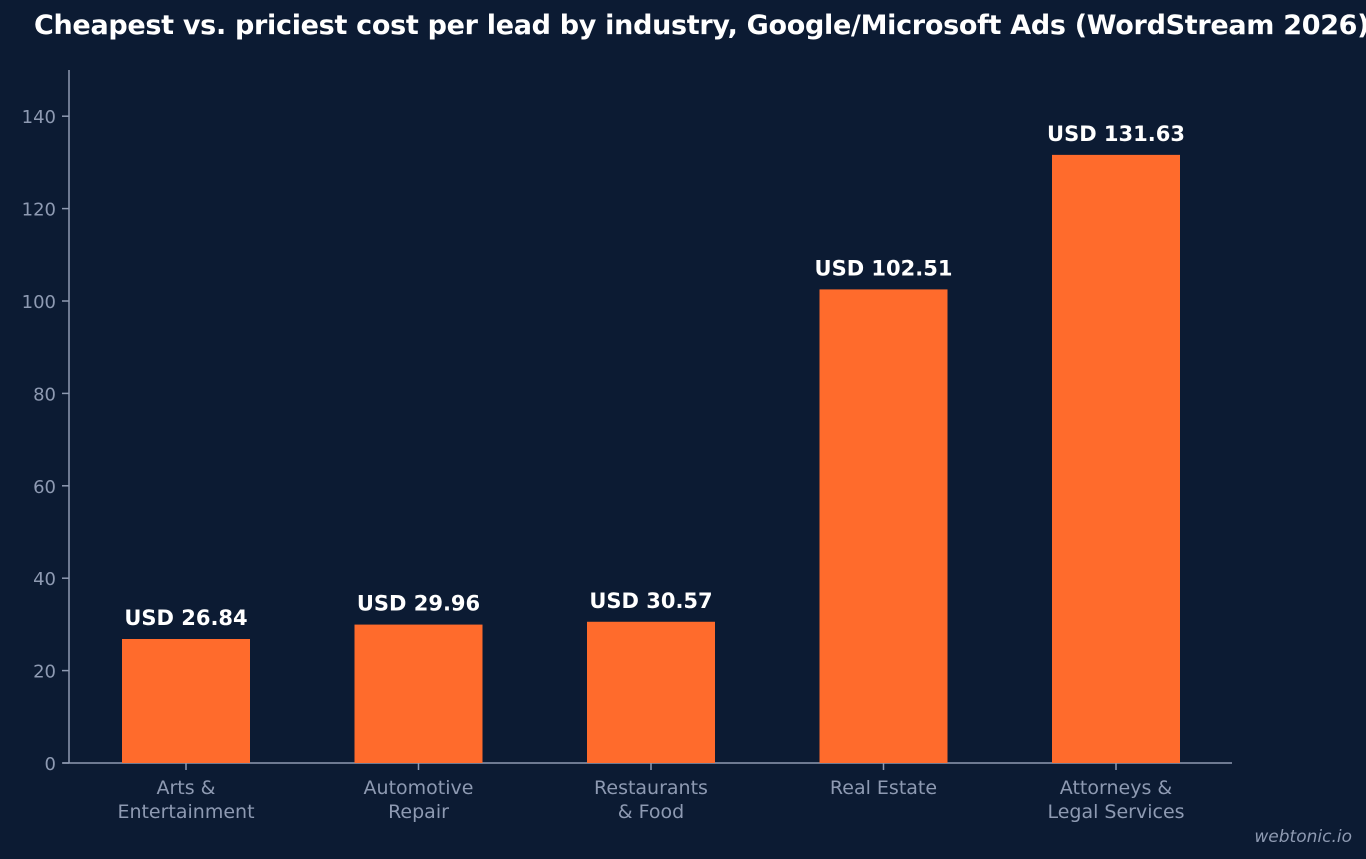  I want to click on x-tick-label-line: Real Estate, so click(883, 788).